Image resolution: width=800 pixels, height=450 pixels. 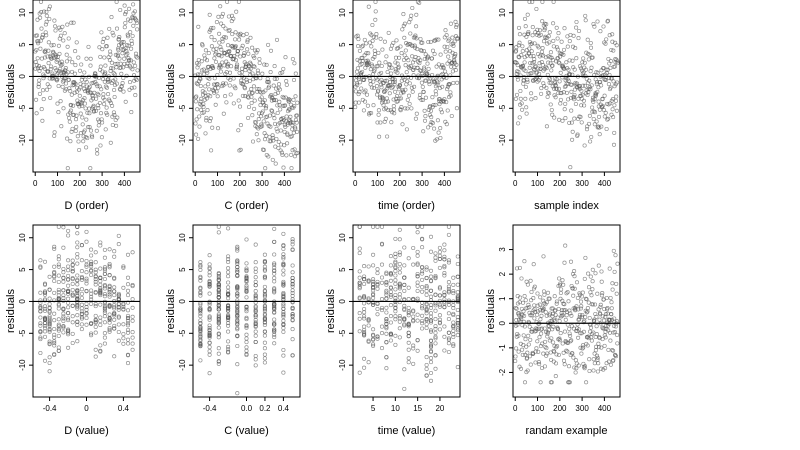 What do you see at coordinates (408, 307) in the screenshot?
I see `data-points` at bounding box center [408, 307].